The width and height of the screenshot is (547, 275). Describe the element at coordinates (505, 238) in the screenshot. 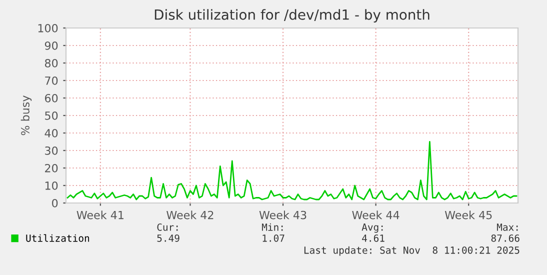

I see `text: 87.66` at that location.